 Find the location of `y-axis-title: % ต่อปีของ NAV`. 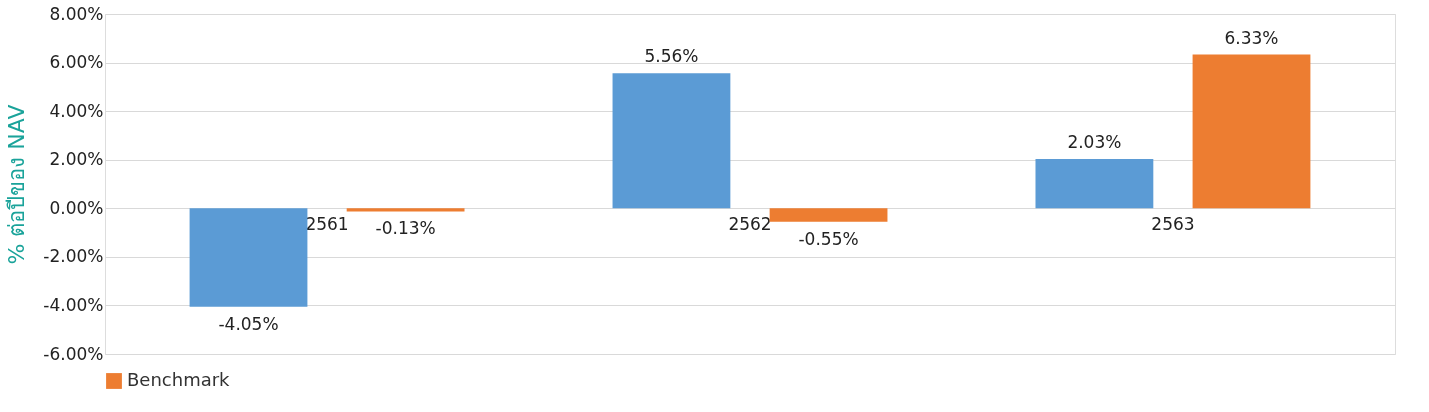

y-axis-title: % ต่อปีของ NAV is located at coordinates (17, 184).